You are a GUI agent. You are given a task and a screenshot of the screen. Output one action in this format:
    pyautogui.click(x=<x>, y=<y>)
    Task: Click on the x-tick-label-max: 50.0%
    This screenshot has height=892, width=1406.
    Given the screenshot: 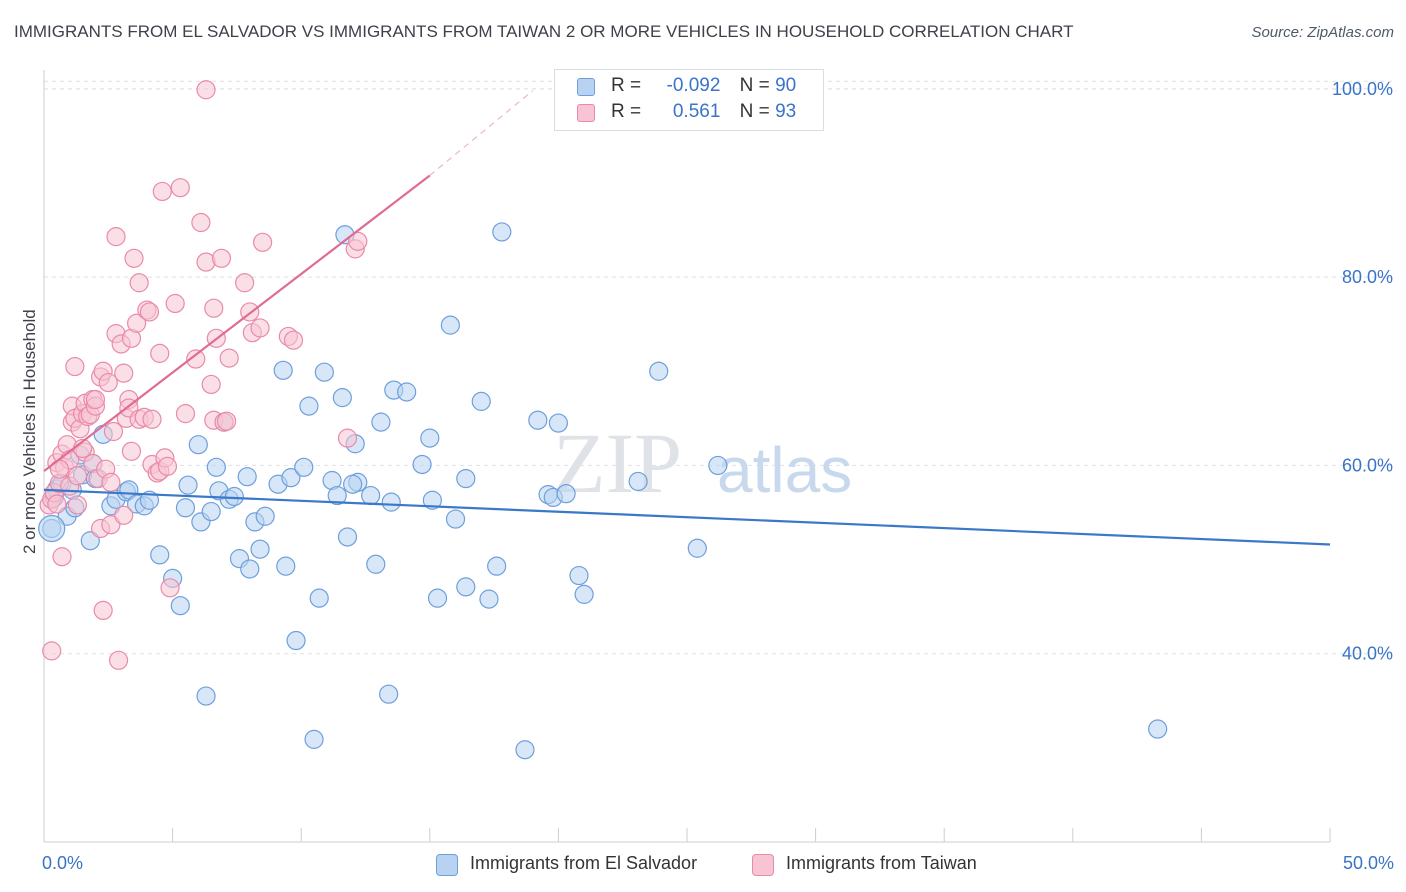 What is the action you would take?
    pyautogui.click(x=1368, y=863)
    